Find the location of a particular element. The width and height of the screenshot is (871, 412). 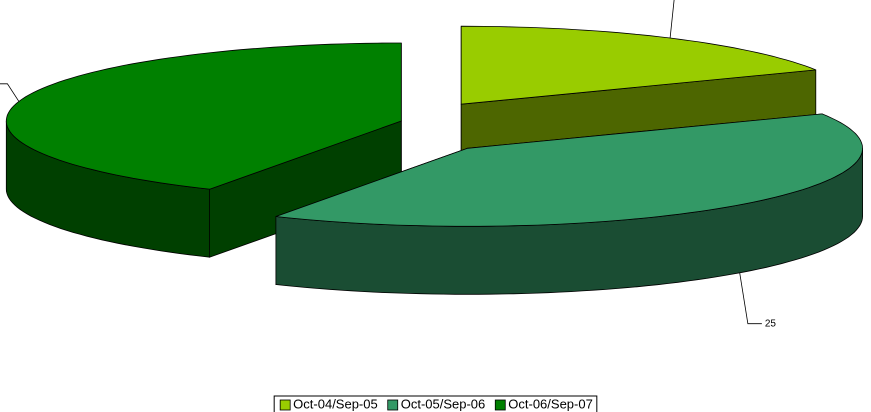

legend-label: Oct-04/Sep-05 is located at coordinates (335, 403).